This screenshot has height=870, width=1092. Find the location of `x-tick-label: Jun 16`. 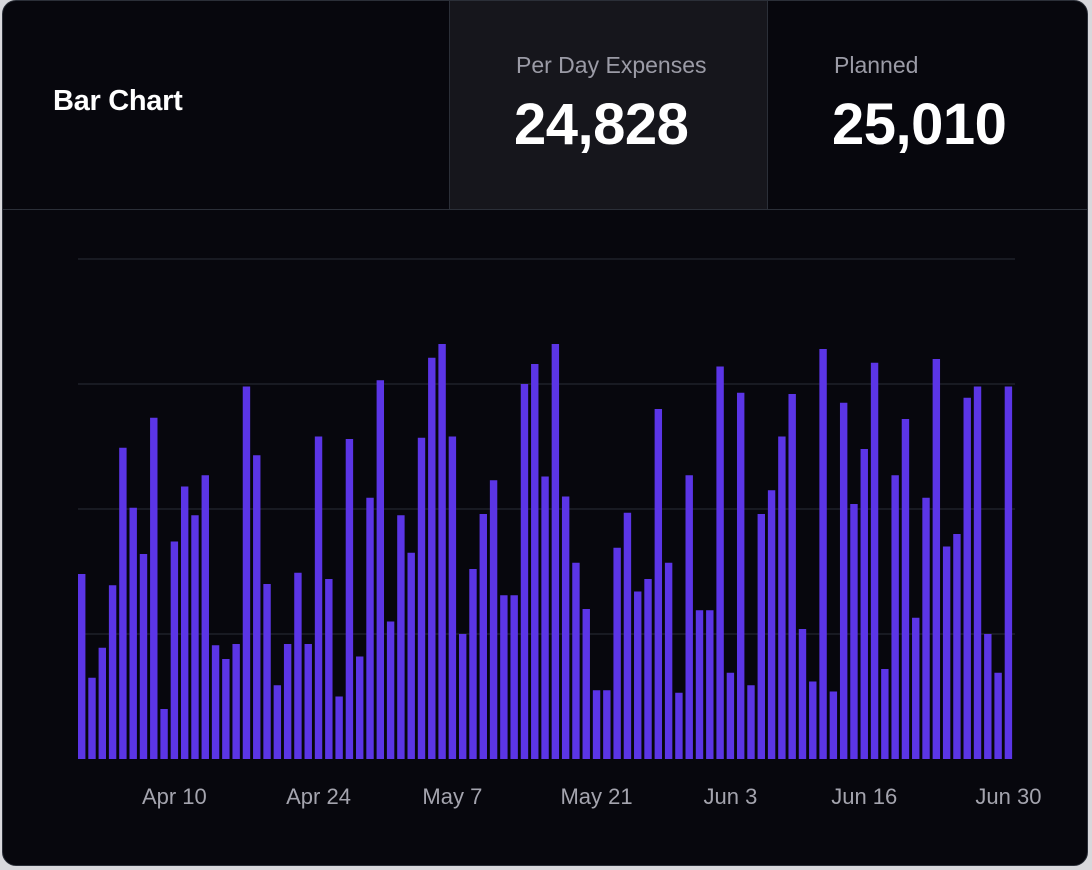

x-tick-label: Jun 16 is located at coordinates (864, 796).